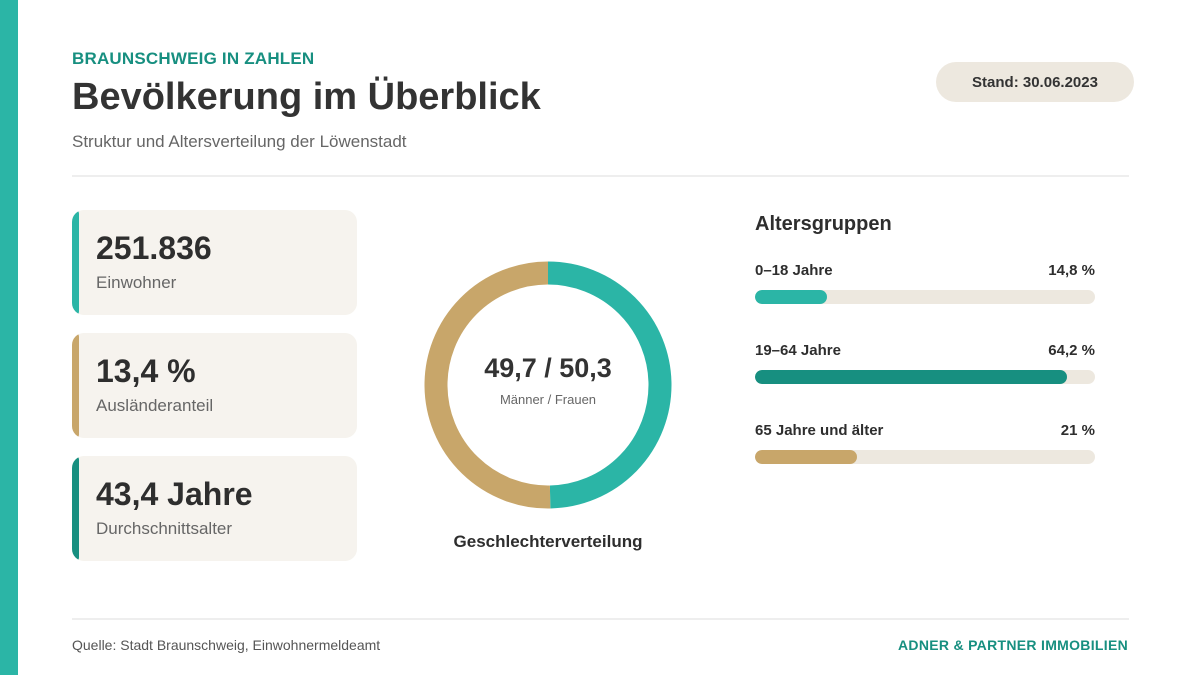 The image size is (1200, 675). What do you see at coordinates (1071, 270) in the screenshot?
I see `age-row-value: 14,8 %` at bounding box center [1071, 270].